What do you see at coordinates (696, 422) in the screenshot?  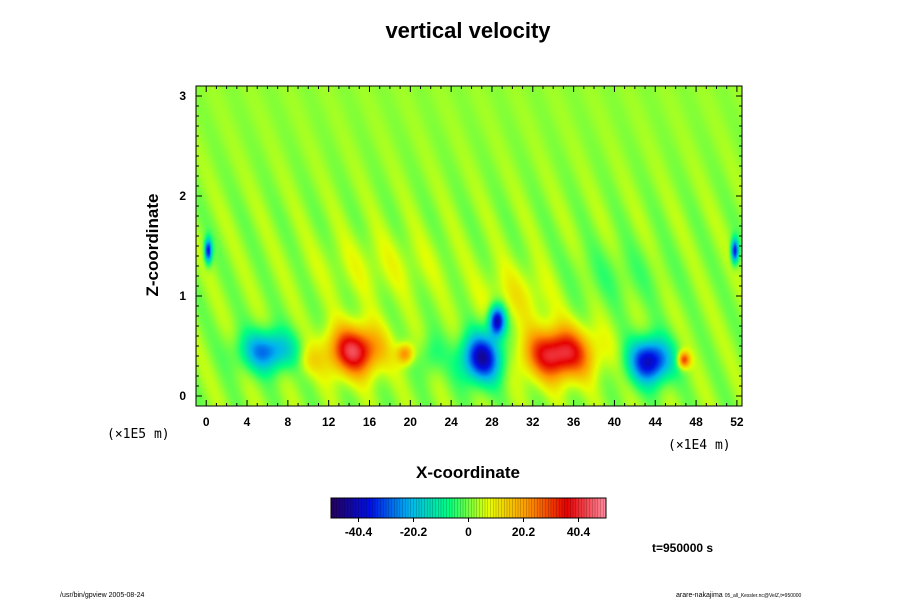 I see `x-tick-label-48: 48` at bounding box center [696, 422].